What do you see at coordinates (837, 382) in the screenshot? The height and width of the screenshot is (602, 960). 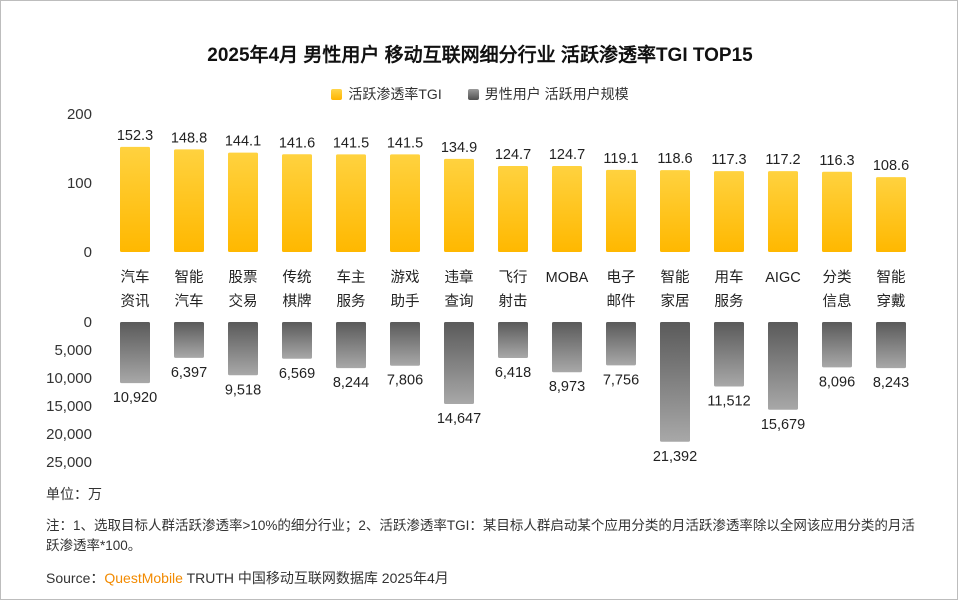 I see `users-value-label: 8,096` at bounding box center [837, 382].